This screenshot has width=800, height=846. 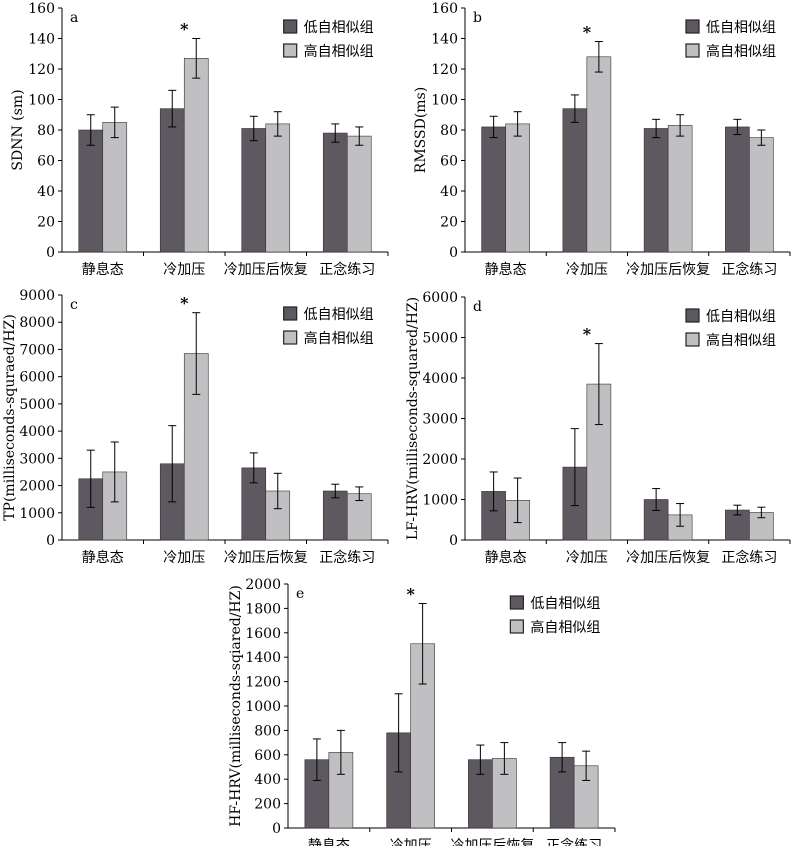 What do you see at coordinates (267, 780) in the screenshot?
I see `y-tick-label: 400` at bounding box center [267, 780].